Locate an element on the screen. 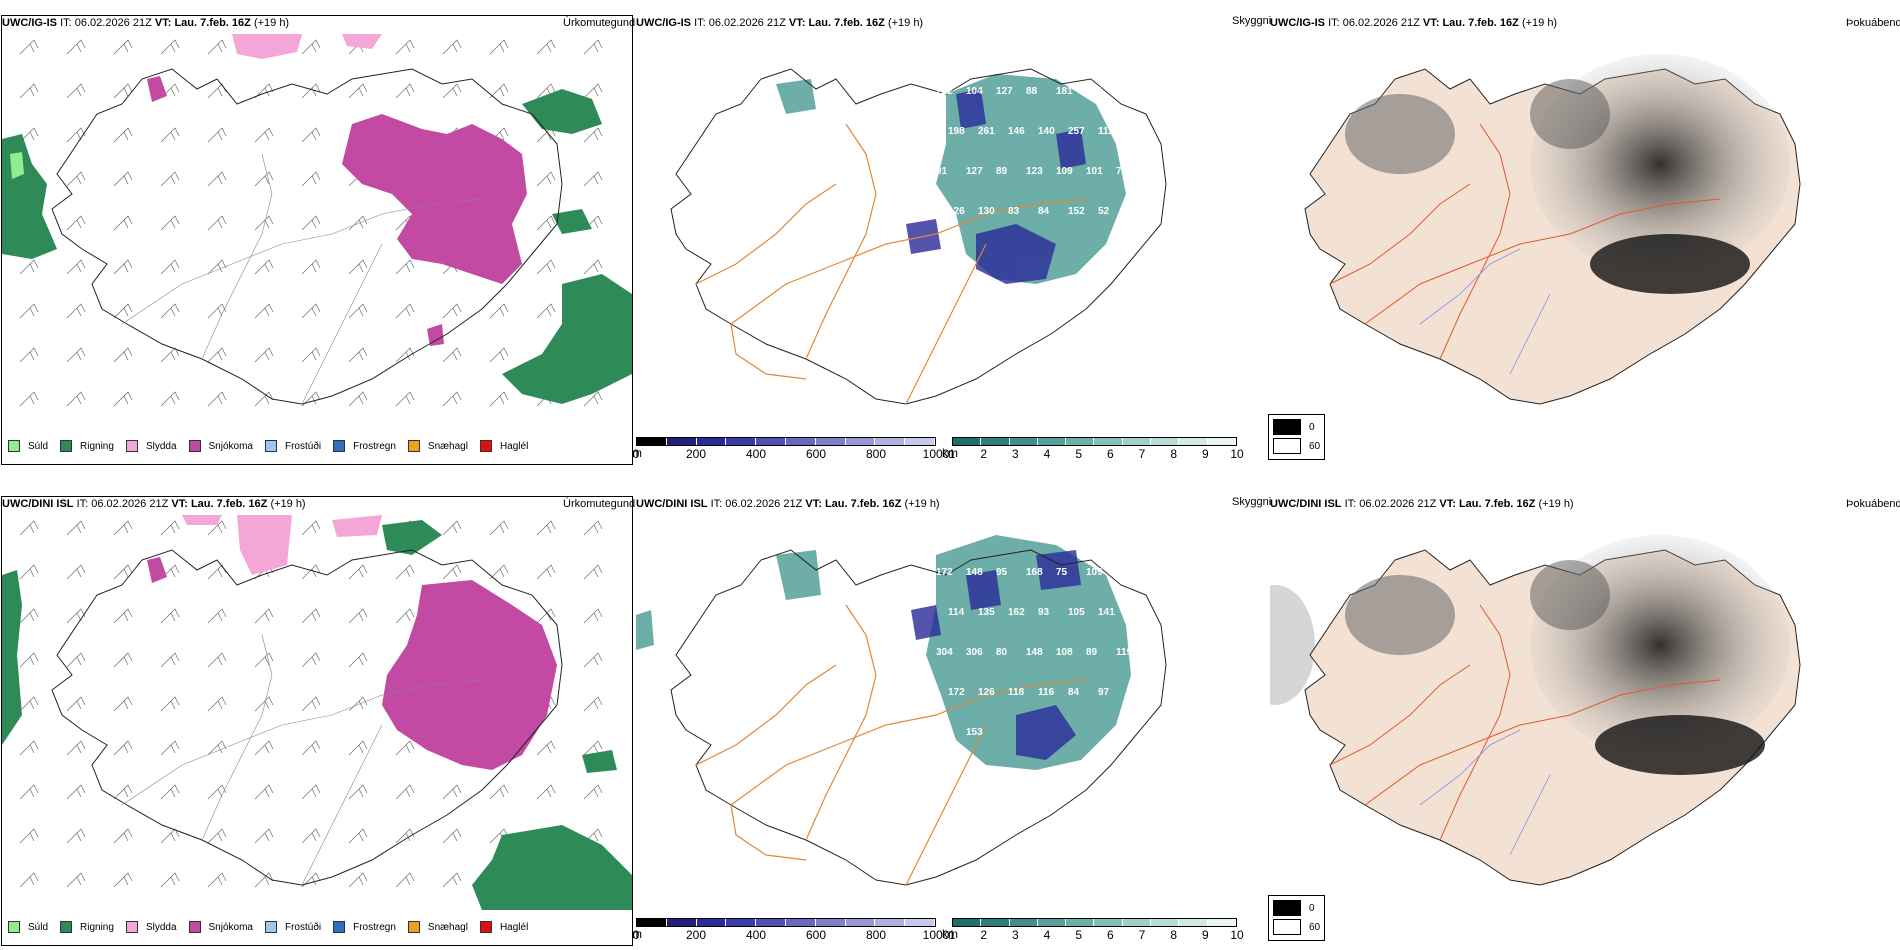  visibility-ticks: 1 2 3 4 5 6 7 8 9 10 is located at coordinates (1096, 934).